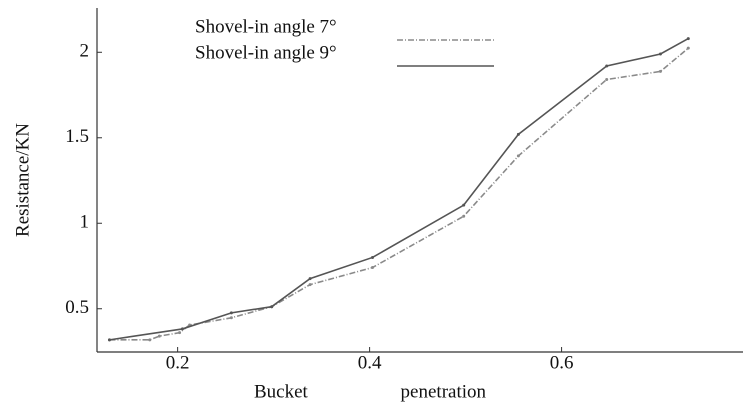 This screenshot has width=743, height=408. Describe the element at coordinates (266, 26) in the screenshot. I see `legend-label: Shovel-in angle 7°` at that location.